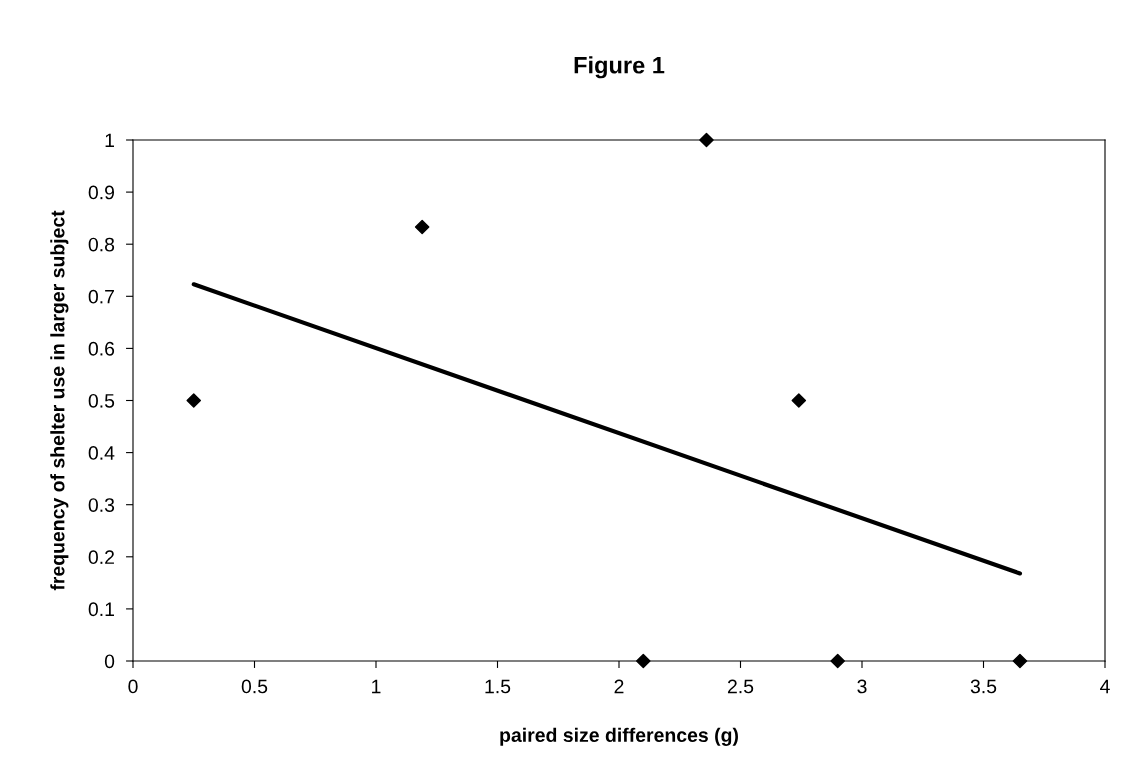 The width and height of the screenshot is (1138, 782). I want to click on y-tick-label: 1, so click(109, 140).